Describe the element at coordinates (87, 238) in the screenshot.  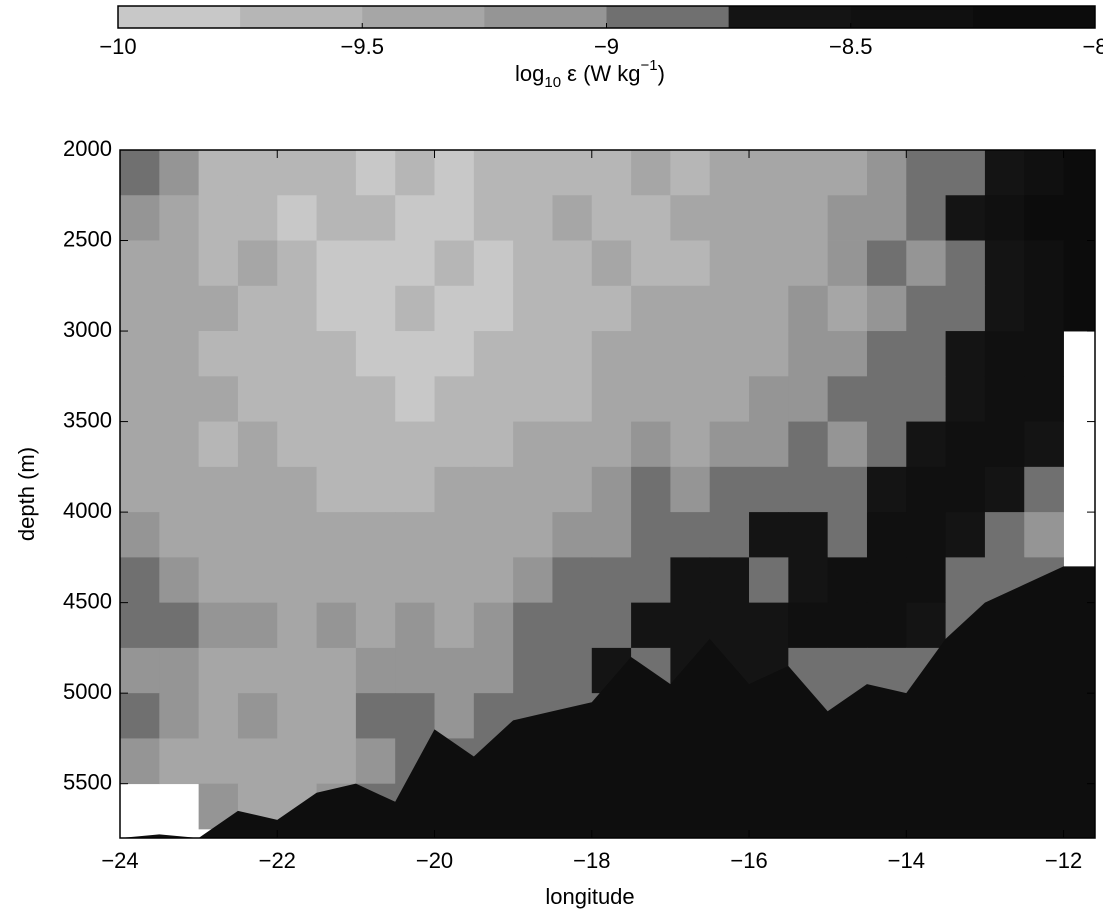
I see `y-tick-label: 2500` at that location.